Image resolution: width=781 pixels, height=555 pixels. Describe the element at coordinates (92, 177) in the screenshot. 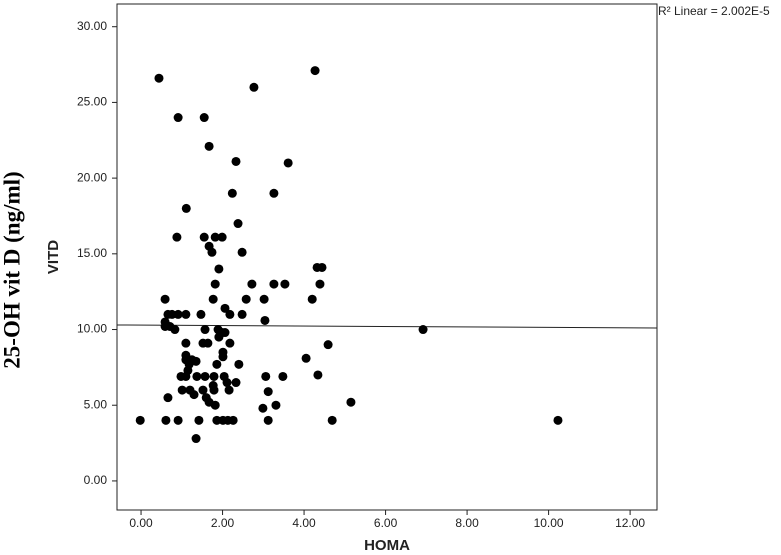

I see `y-tick-label: 20.00` at that location.